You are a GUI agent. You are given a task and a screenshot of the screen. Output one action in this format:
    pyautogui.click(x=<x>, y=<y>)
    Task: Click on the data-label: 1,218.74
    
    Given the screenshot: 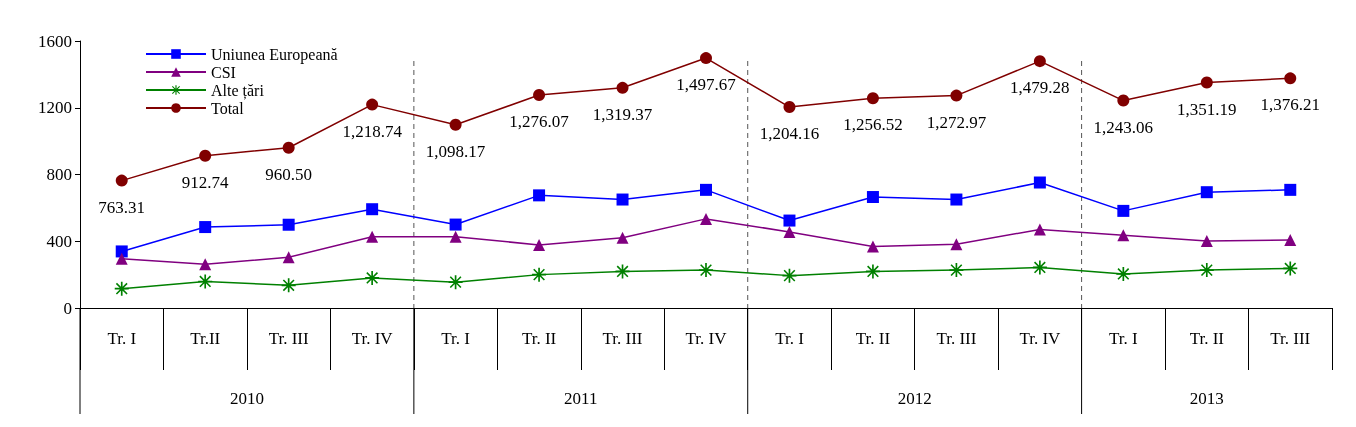 What is the action you would take?
    pyautogui.click(x=372, y=131)
    